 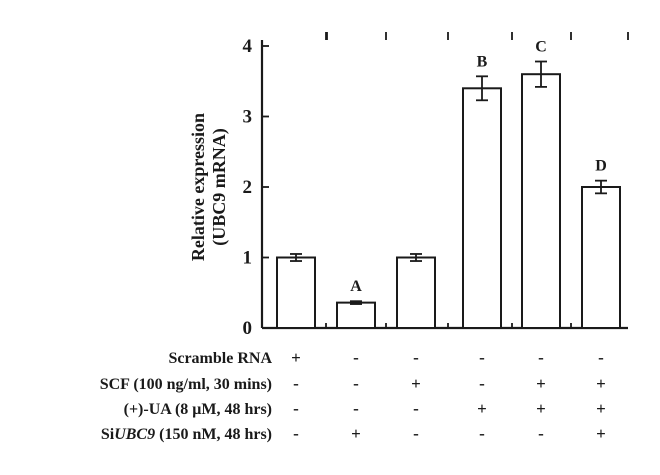 I want to click on y-tick-label: 1, so click(x=248, y=258).